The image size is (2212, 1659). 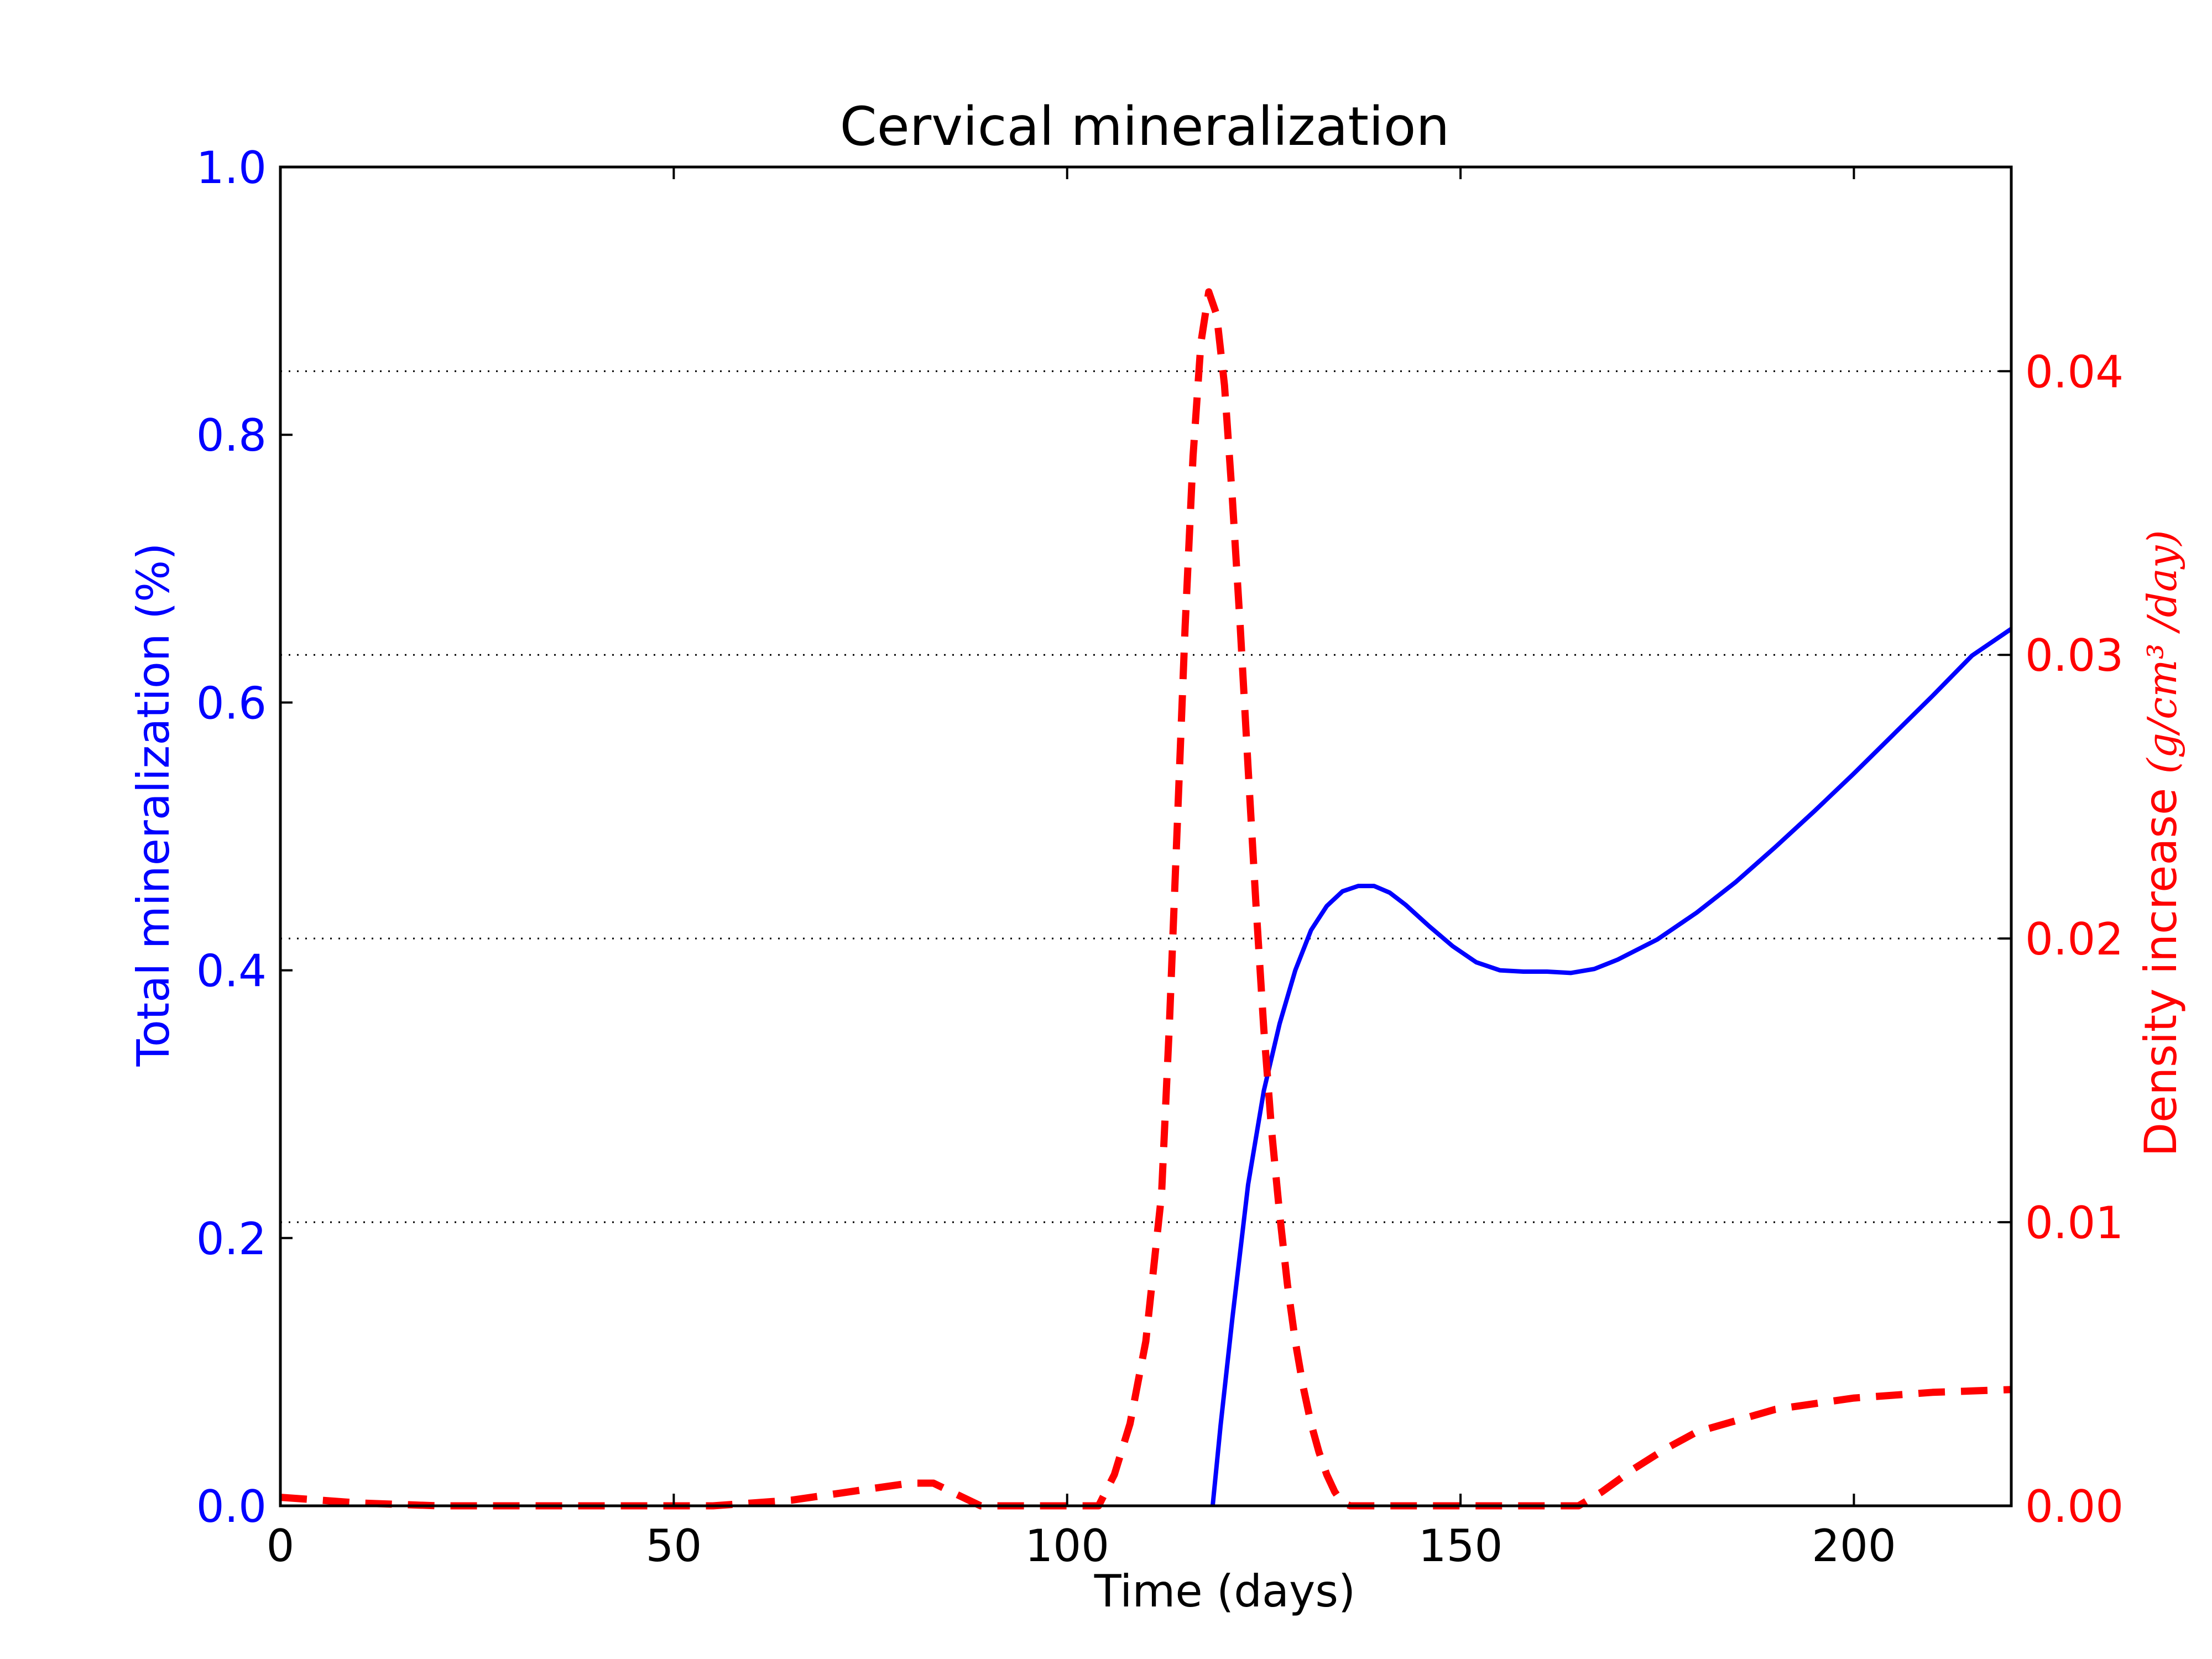 I want to click on y-tick-label: 1.0, so click(x=232, y=168).